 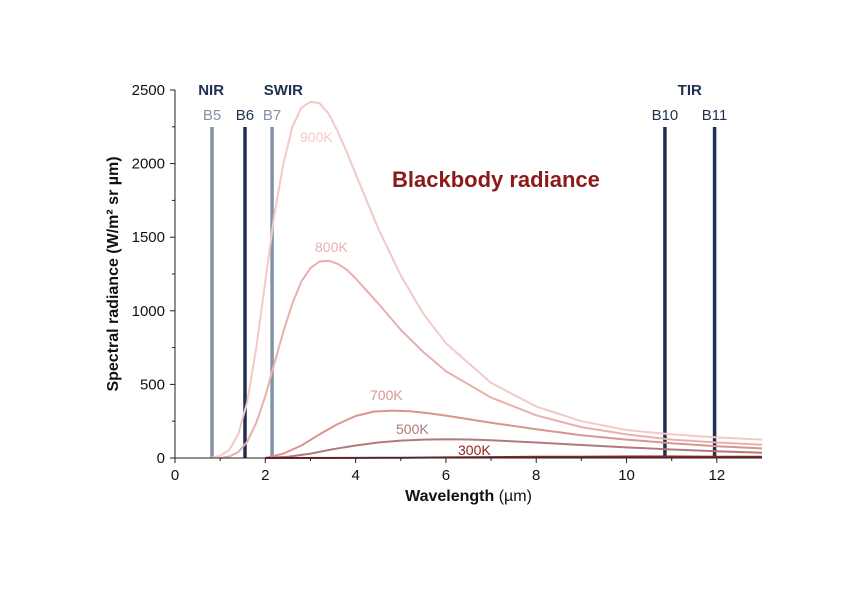 I want to click on band-label-b10: B10, so click(x=665, y=115).